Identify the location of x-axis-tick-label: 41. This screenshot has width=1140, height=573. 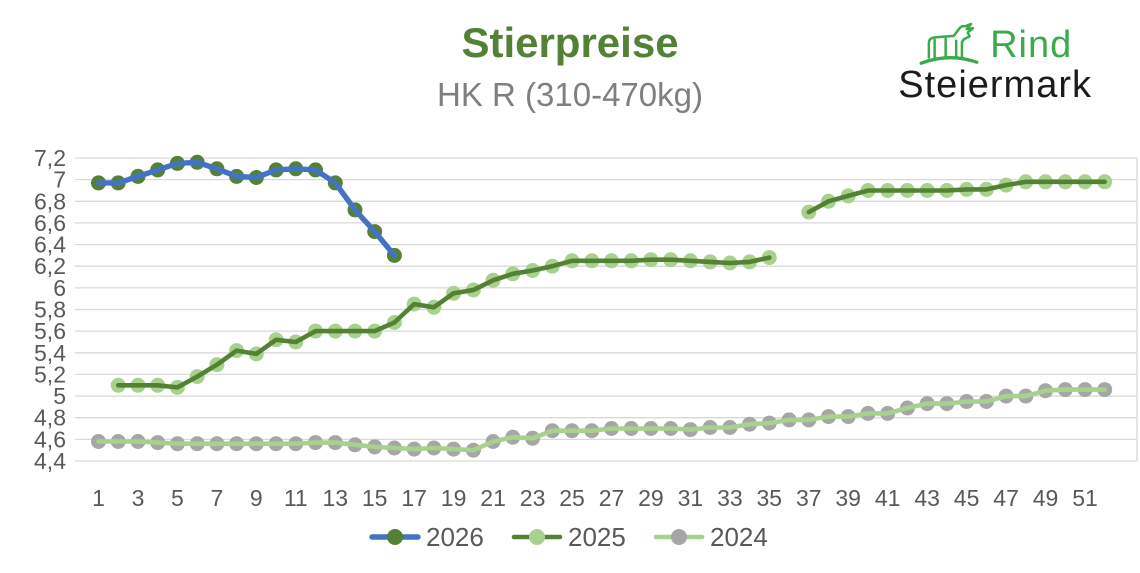
(888, 498).